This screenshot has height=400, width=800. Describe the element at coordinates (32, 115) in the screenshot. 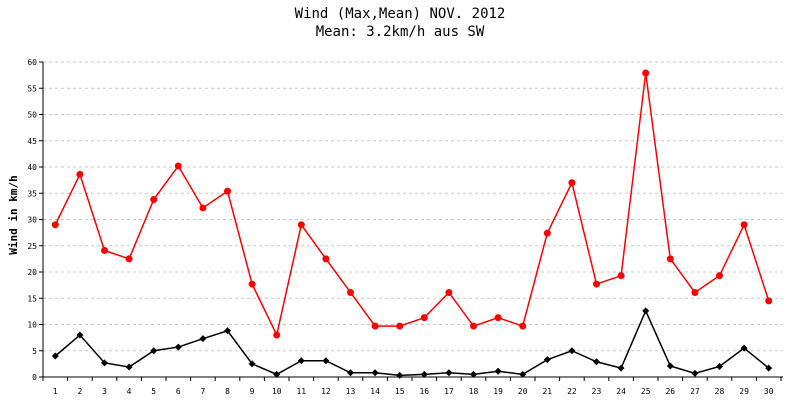

I see `y-tick-label: 50` at that location.